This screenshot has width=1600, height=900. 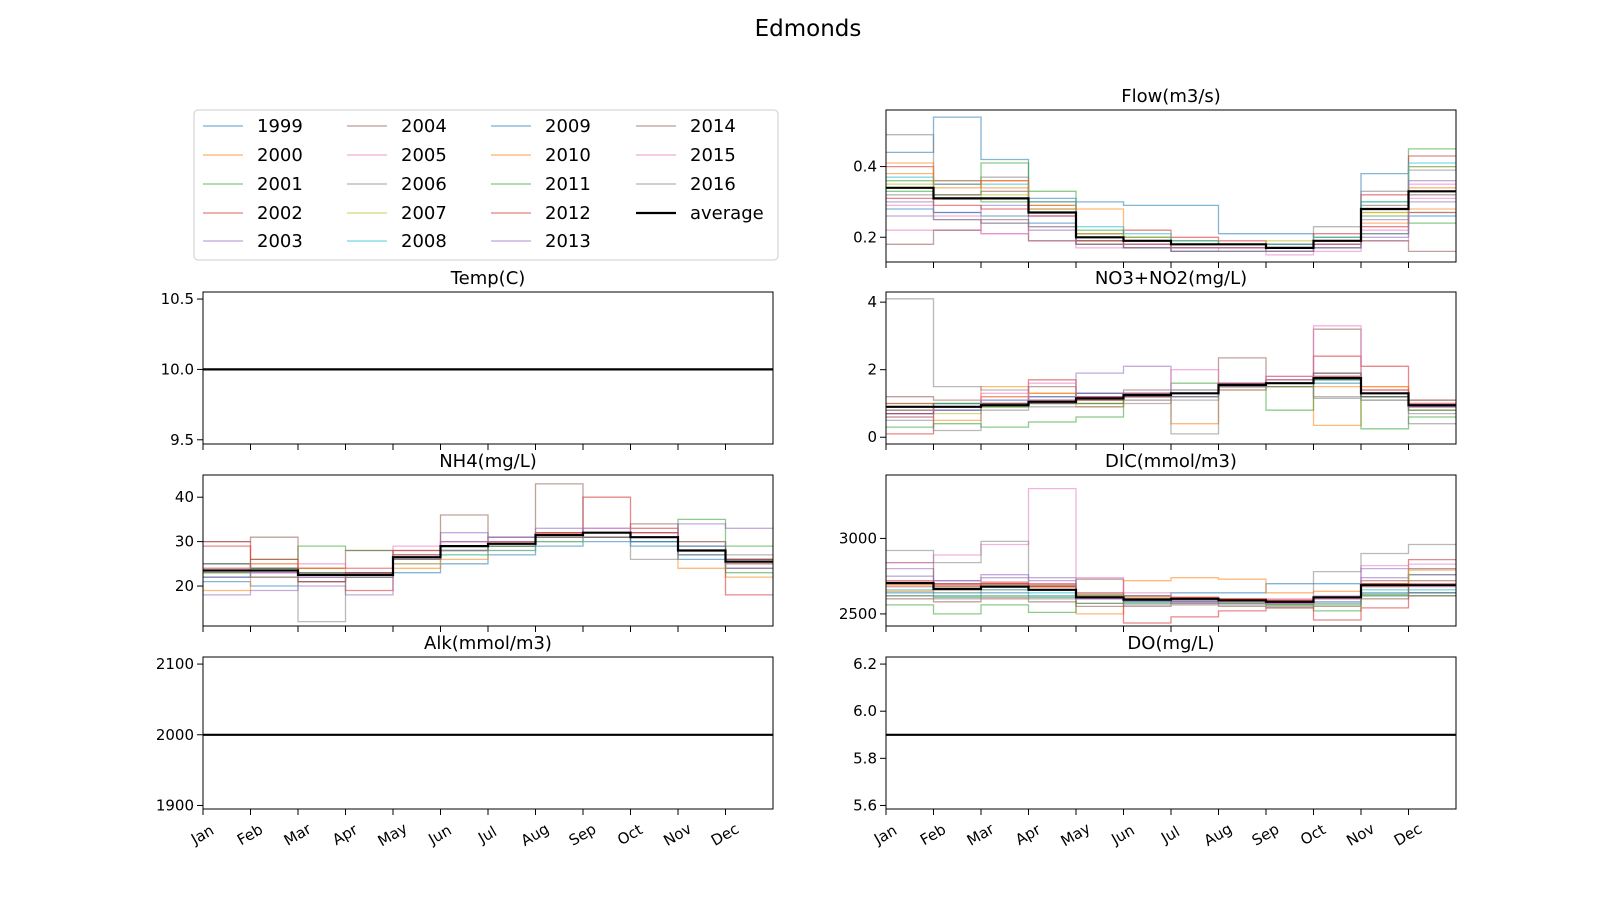 What do you see at coordinates (184, 586) in the screenshot?
I see `y-tick-label: 20` at bounding box center [184, 586].